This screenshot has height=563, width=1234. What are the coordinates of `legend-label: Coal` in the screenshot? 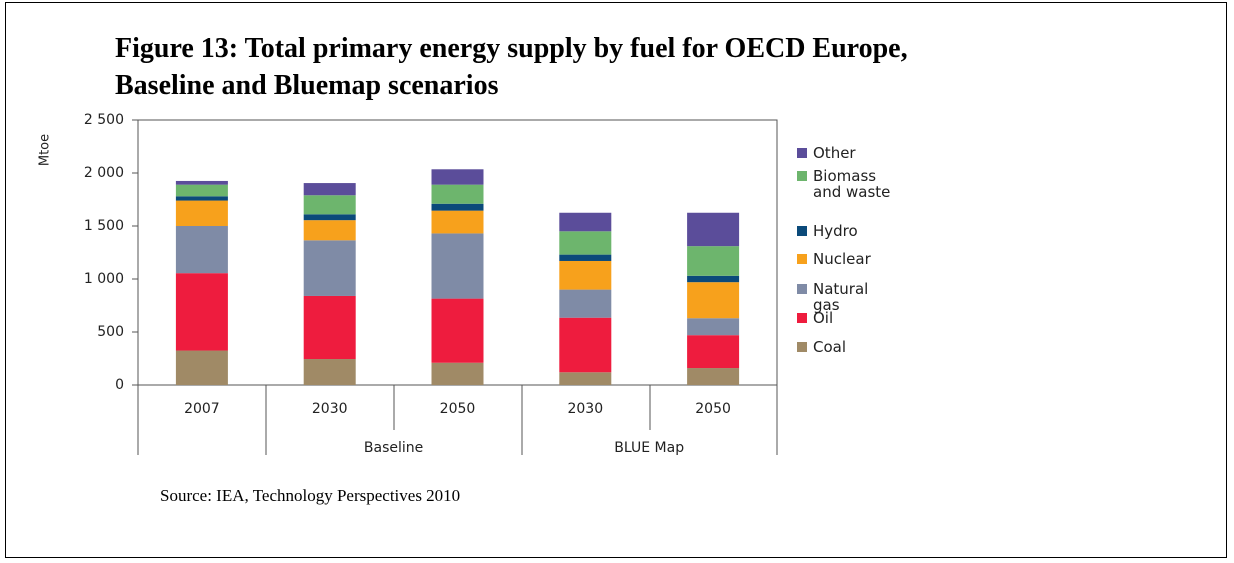 It's located at (830, 347).